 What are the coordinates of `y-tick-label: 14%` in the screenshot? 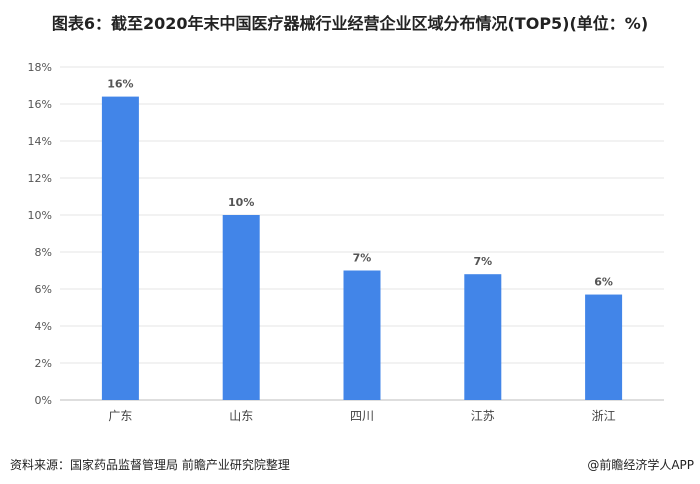 It's located at (40, 141).